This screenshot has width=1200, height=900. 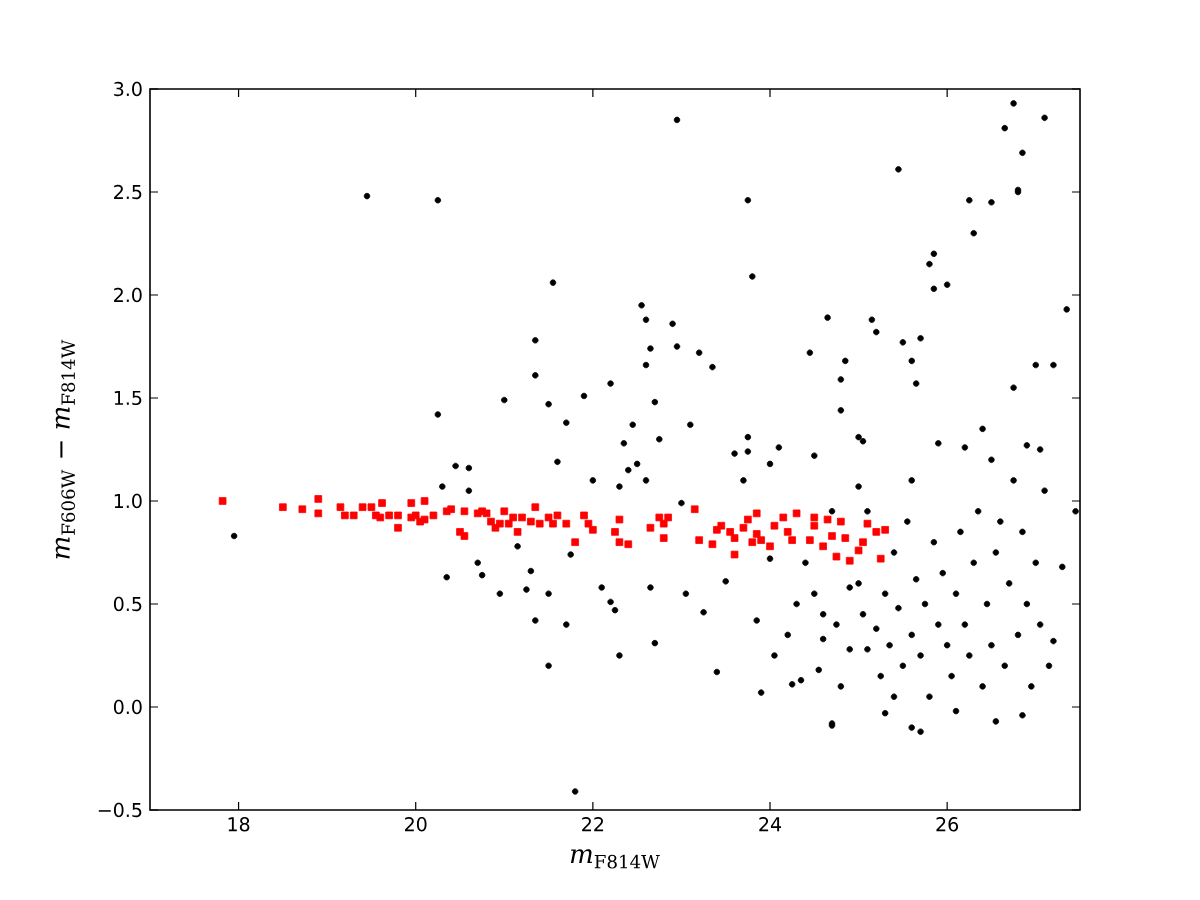 What do you see at coordinates (120, 810) in the screenshot?
I see `y-tick-label: −0.5` at bounding box center [120, 810].